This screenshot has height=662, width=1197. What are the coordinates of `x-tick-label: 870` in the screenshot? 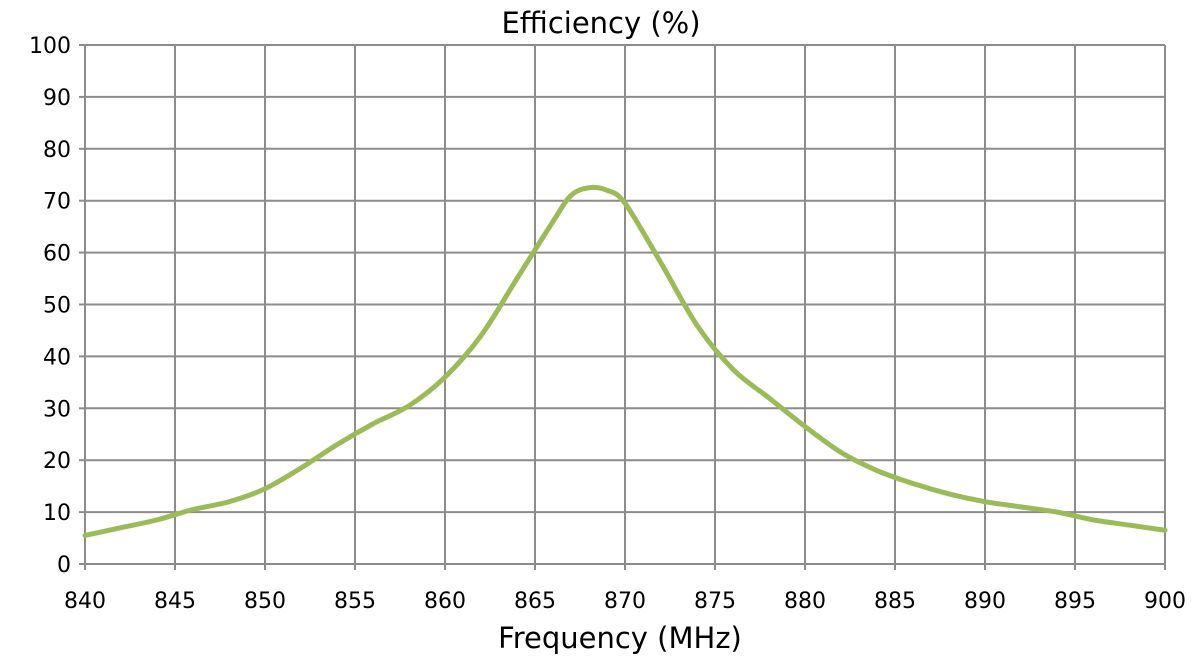 It's located at (625, 601).